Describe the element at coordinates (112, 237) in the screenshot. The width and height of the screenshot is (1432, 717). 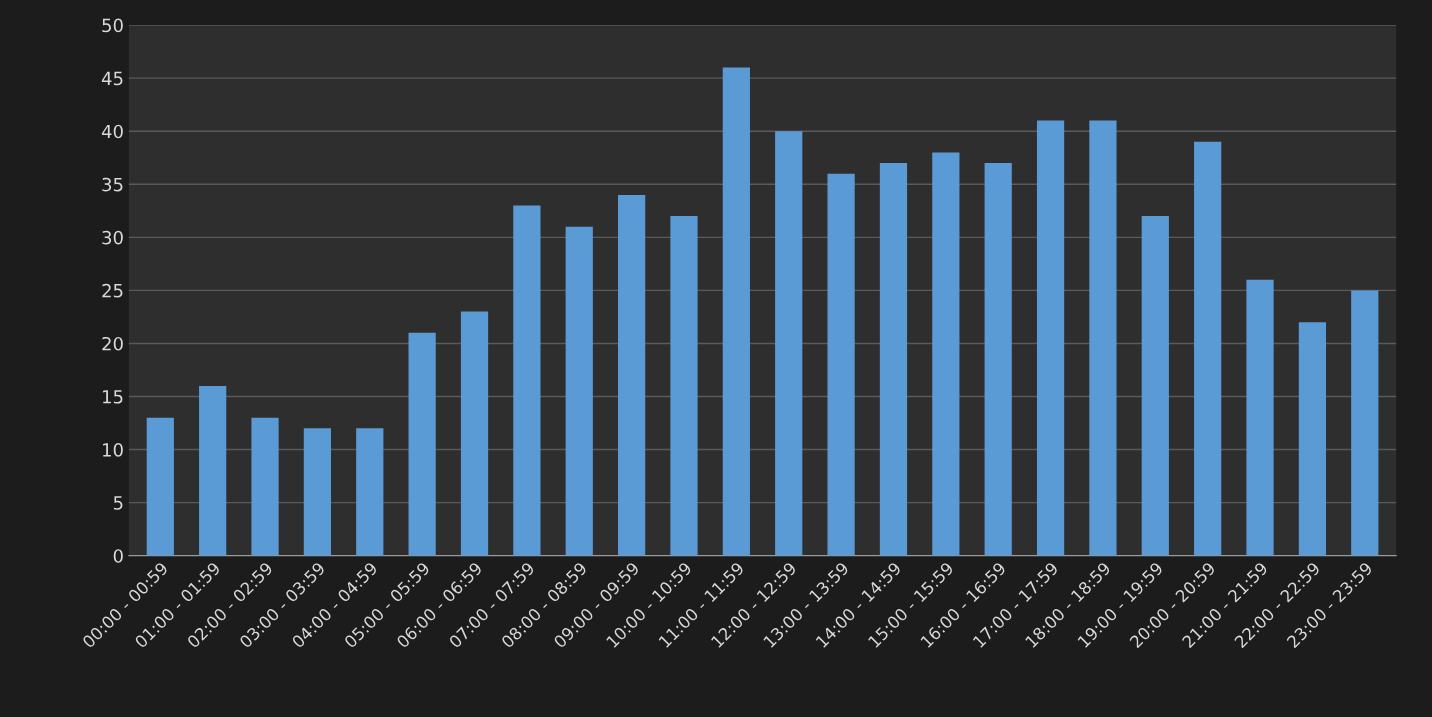
I see `y-tick-label: 30` at that location.